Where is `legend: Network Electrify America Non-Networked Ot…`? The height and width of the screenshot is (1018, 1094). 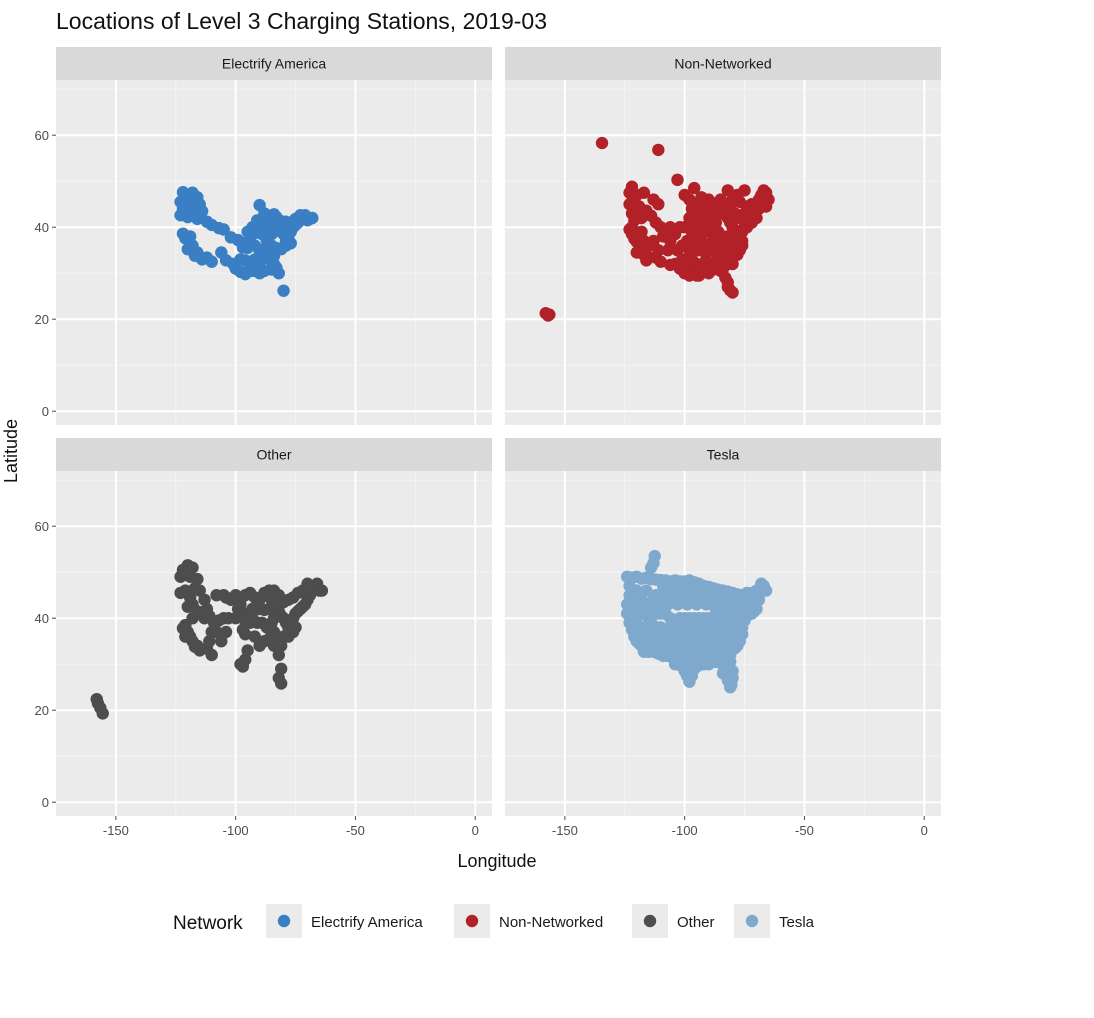
legend: Network Electrify America Non-Networked Ot… is located at coordinates (494, 921).